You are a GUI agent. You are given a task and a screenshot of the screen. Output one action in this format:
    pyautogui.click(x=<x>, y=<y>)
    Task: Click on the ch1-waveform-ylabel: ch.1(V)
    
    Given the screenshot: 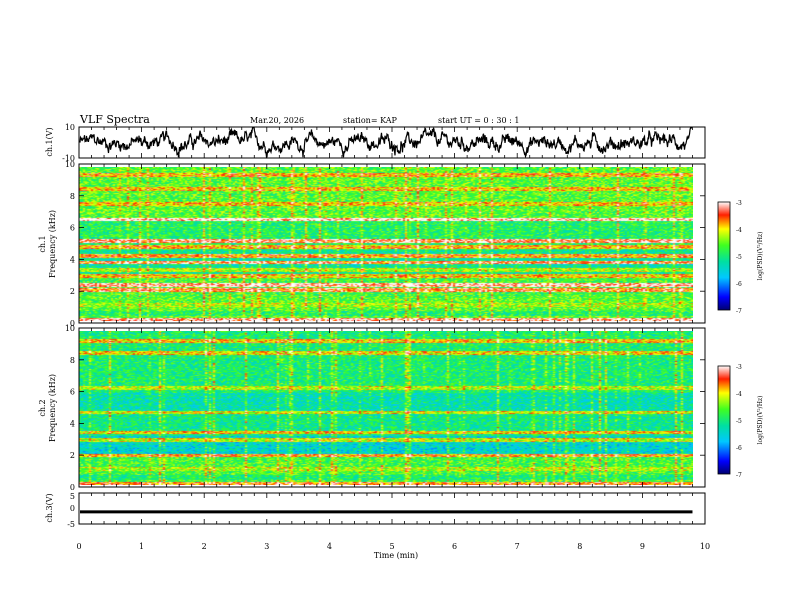 What is the action you would take?
    pyautogui.click(x=49, y=141)
    